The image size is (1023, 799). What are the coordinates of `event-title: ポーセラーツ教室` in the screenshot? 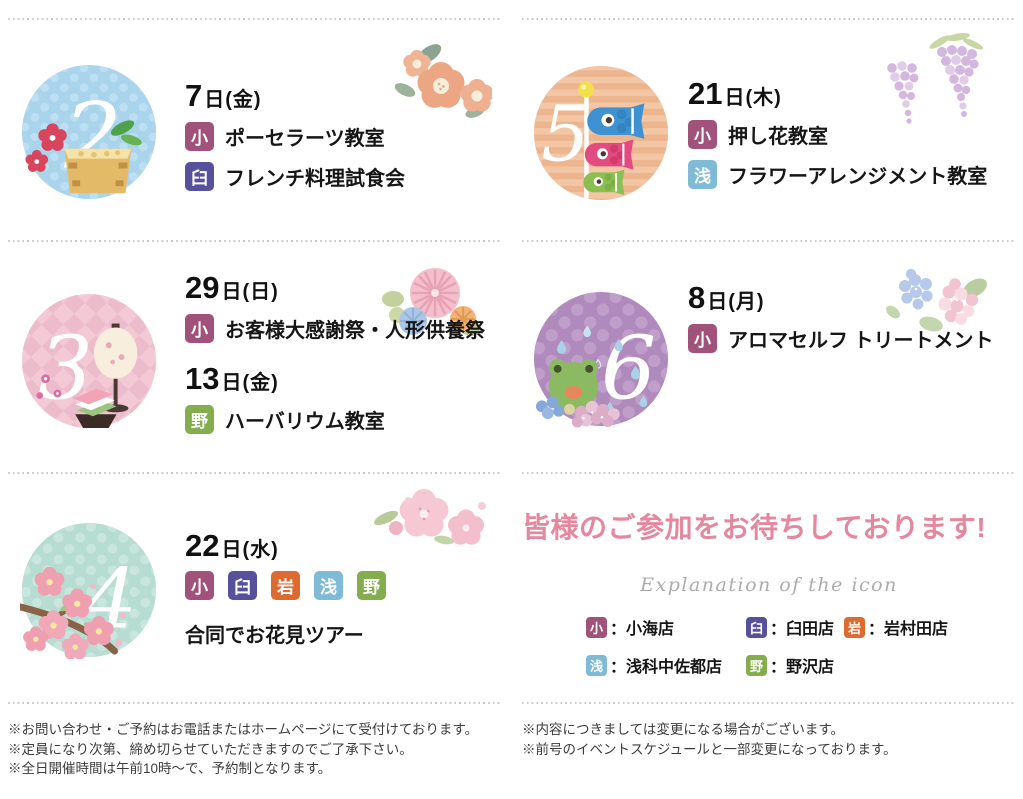 It's located at (305, 139).